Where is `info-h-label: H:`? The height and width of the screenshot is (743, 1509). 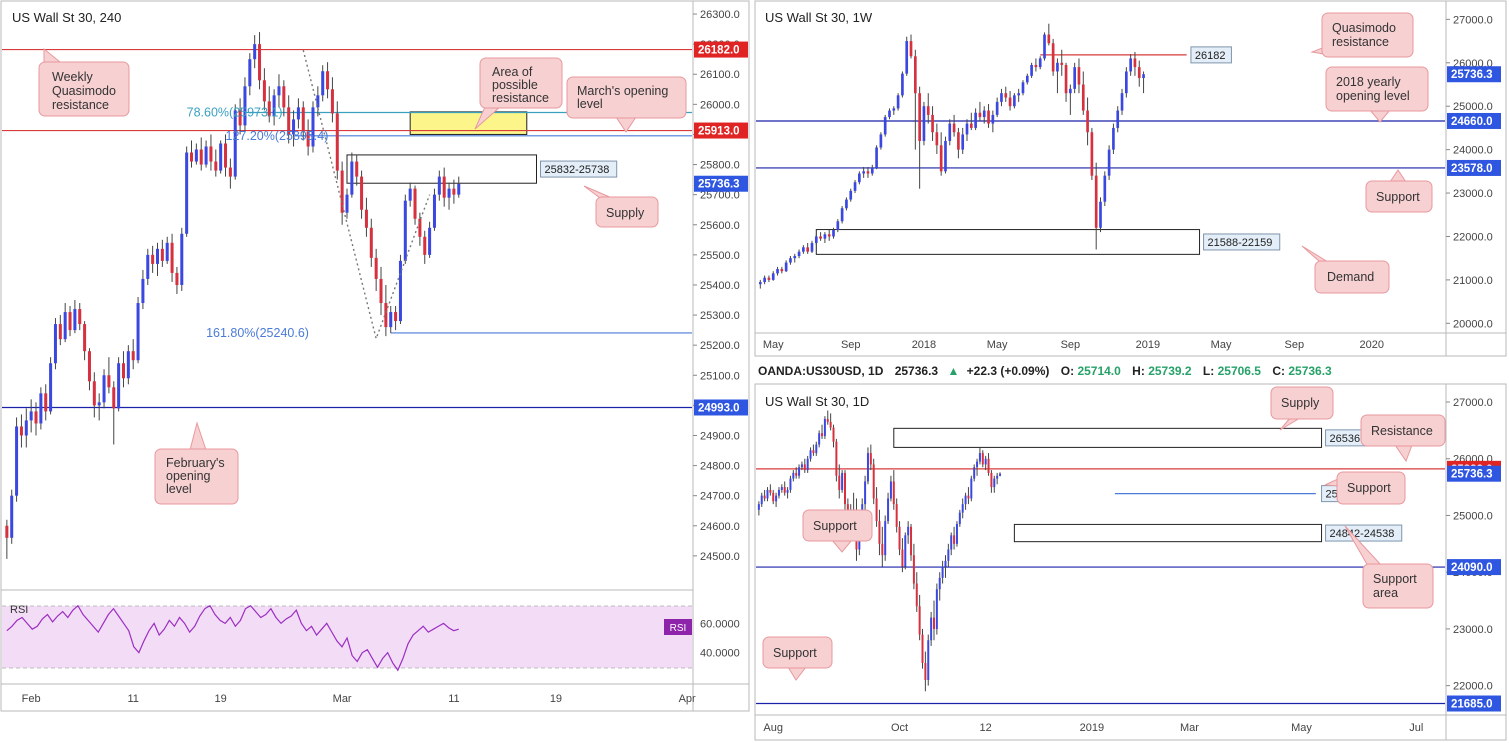
info-h-label: H: is located at coordinates (1138, 371).